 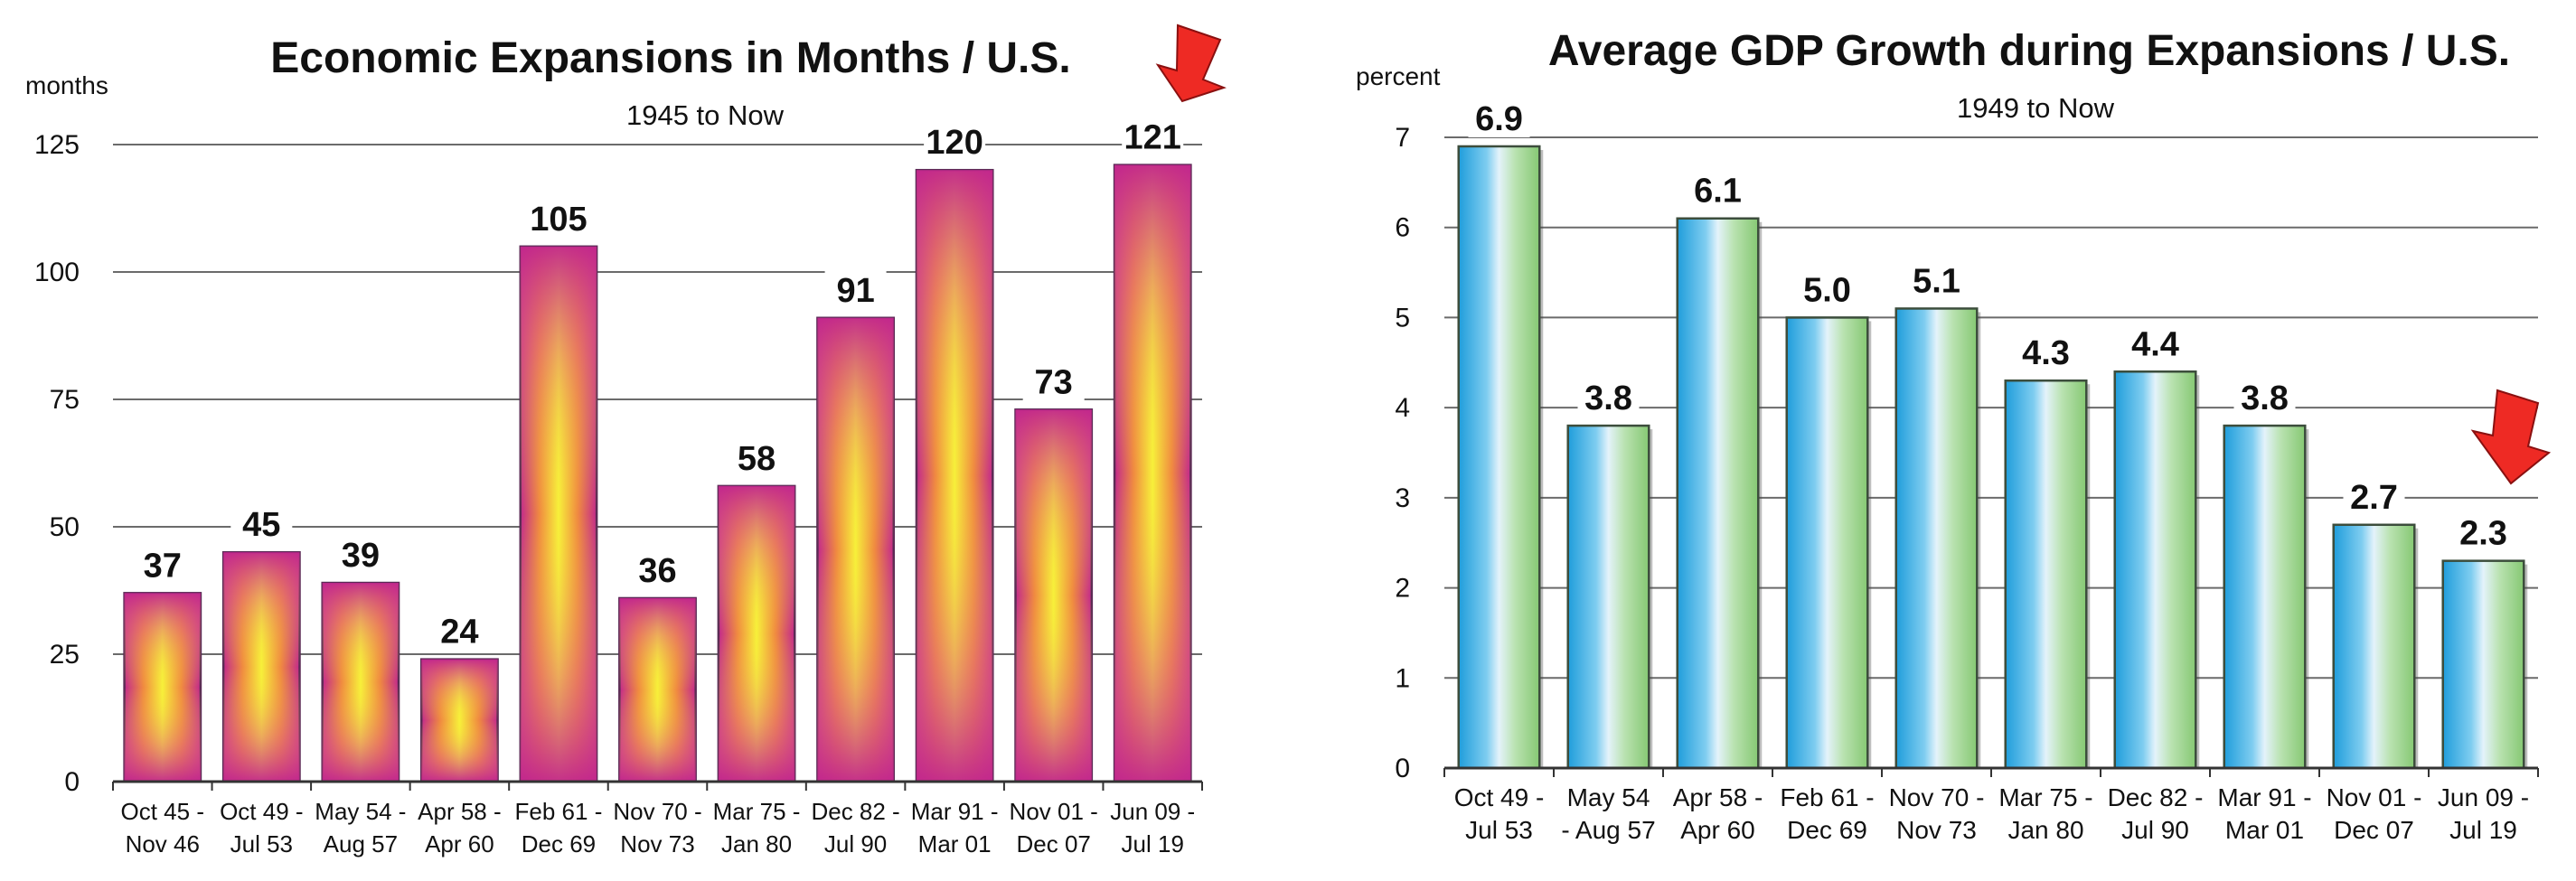 I want to click on x-tick-label: Nov 46, so click(x=163, y=844).